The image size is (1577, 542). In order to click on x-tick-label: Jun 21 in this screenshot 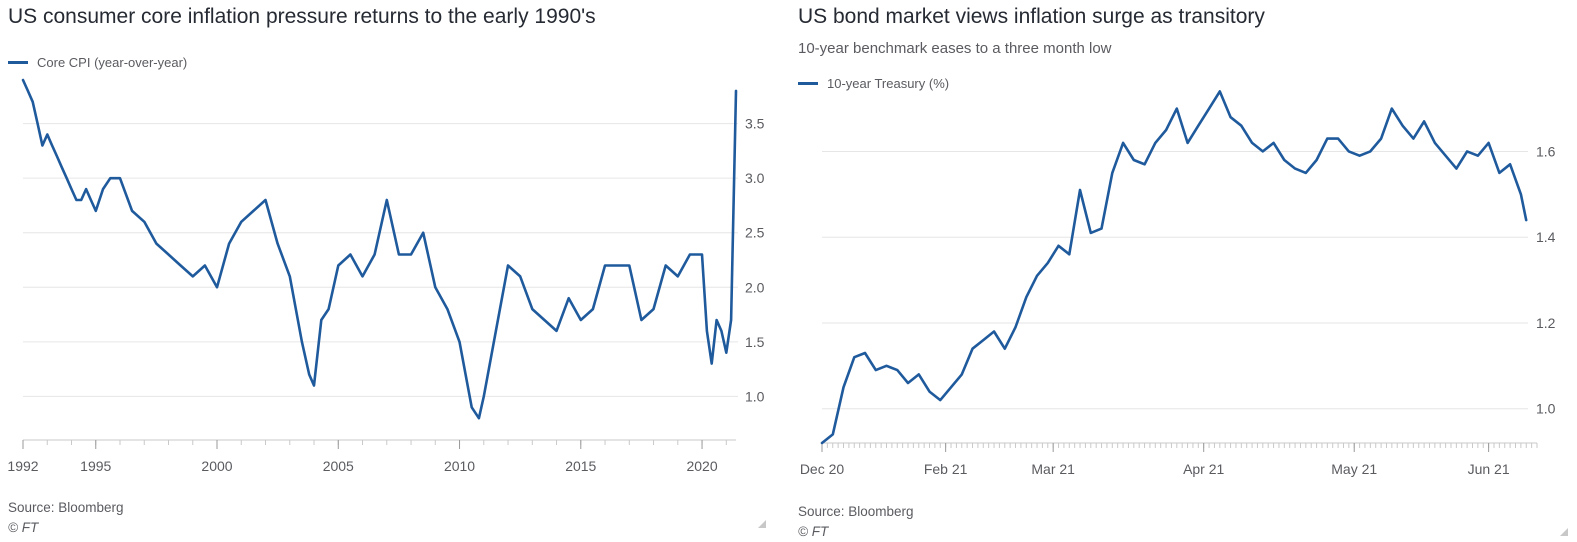, I will do `click(1489, 469)`.